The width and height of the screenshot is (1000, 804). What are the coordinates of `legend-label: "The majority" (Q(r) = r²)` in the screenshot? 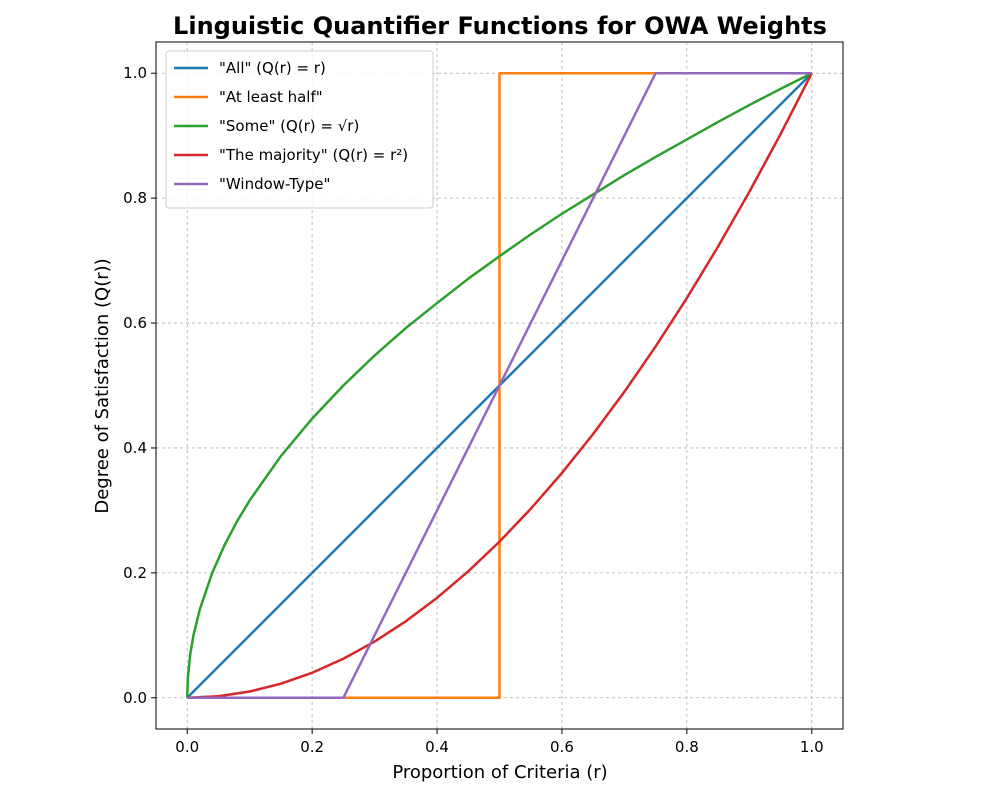 It's located at (313, 155).